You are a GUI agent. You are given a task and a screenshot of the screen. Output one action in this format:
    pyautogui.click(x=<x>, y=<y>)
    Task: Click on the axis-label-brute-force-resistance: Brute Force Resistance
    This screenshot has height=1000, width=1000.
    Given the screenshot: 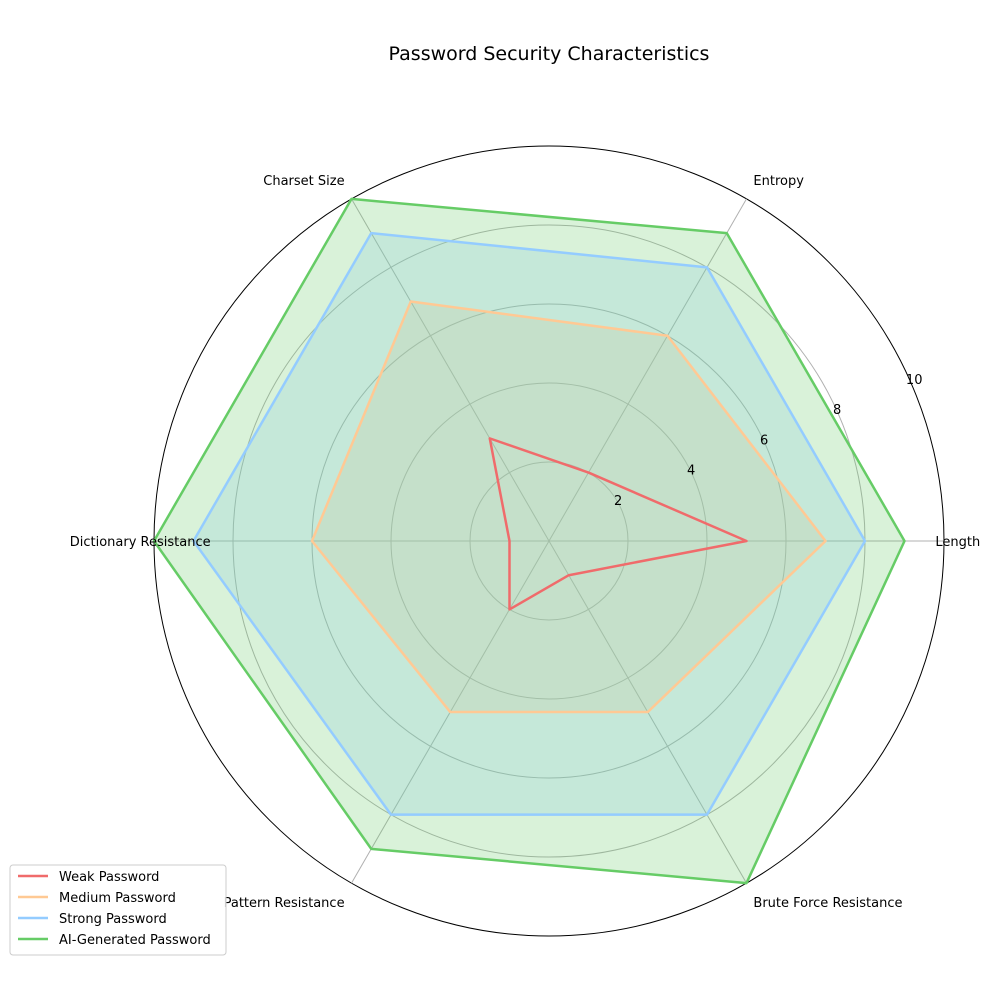 What is the action you would take?
    pyautogui.click(x=827, y=903)
    